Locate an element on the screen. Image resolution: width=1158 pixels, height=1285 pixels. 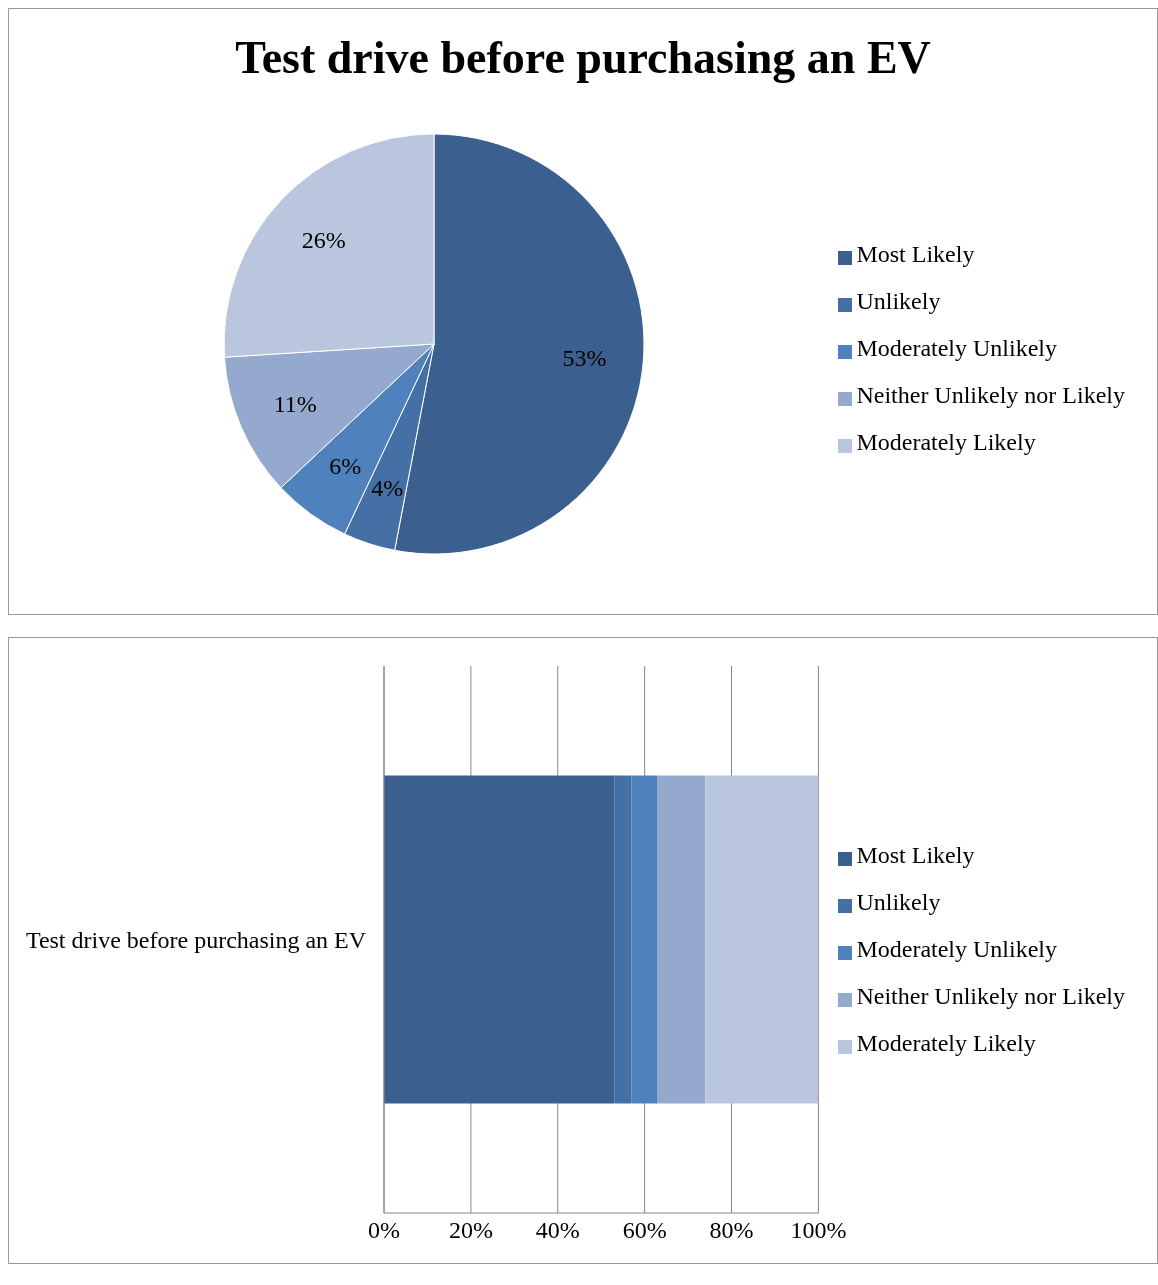
chart-title: Test drive before purchasing an EV is located at coordinates (583, 57).